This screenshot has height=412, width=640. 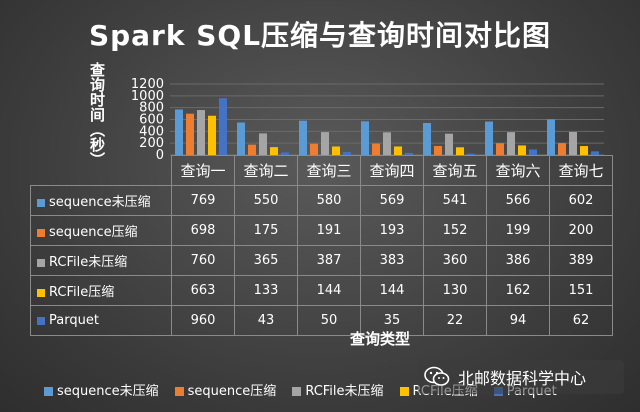 I want to click on legend-item: sequence压缩, so click(x=225, y=389).